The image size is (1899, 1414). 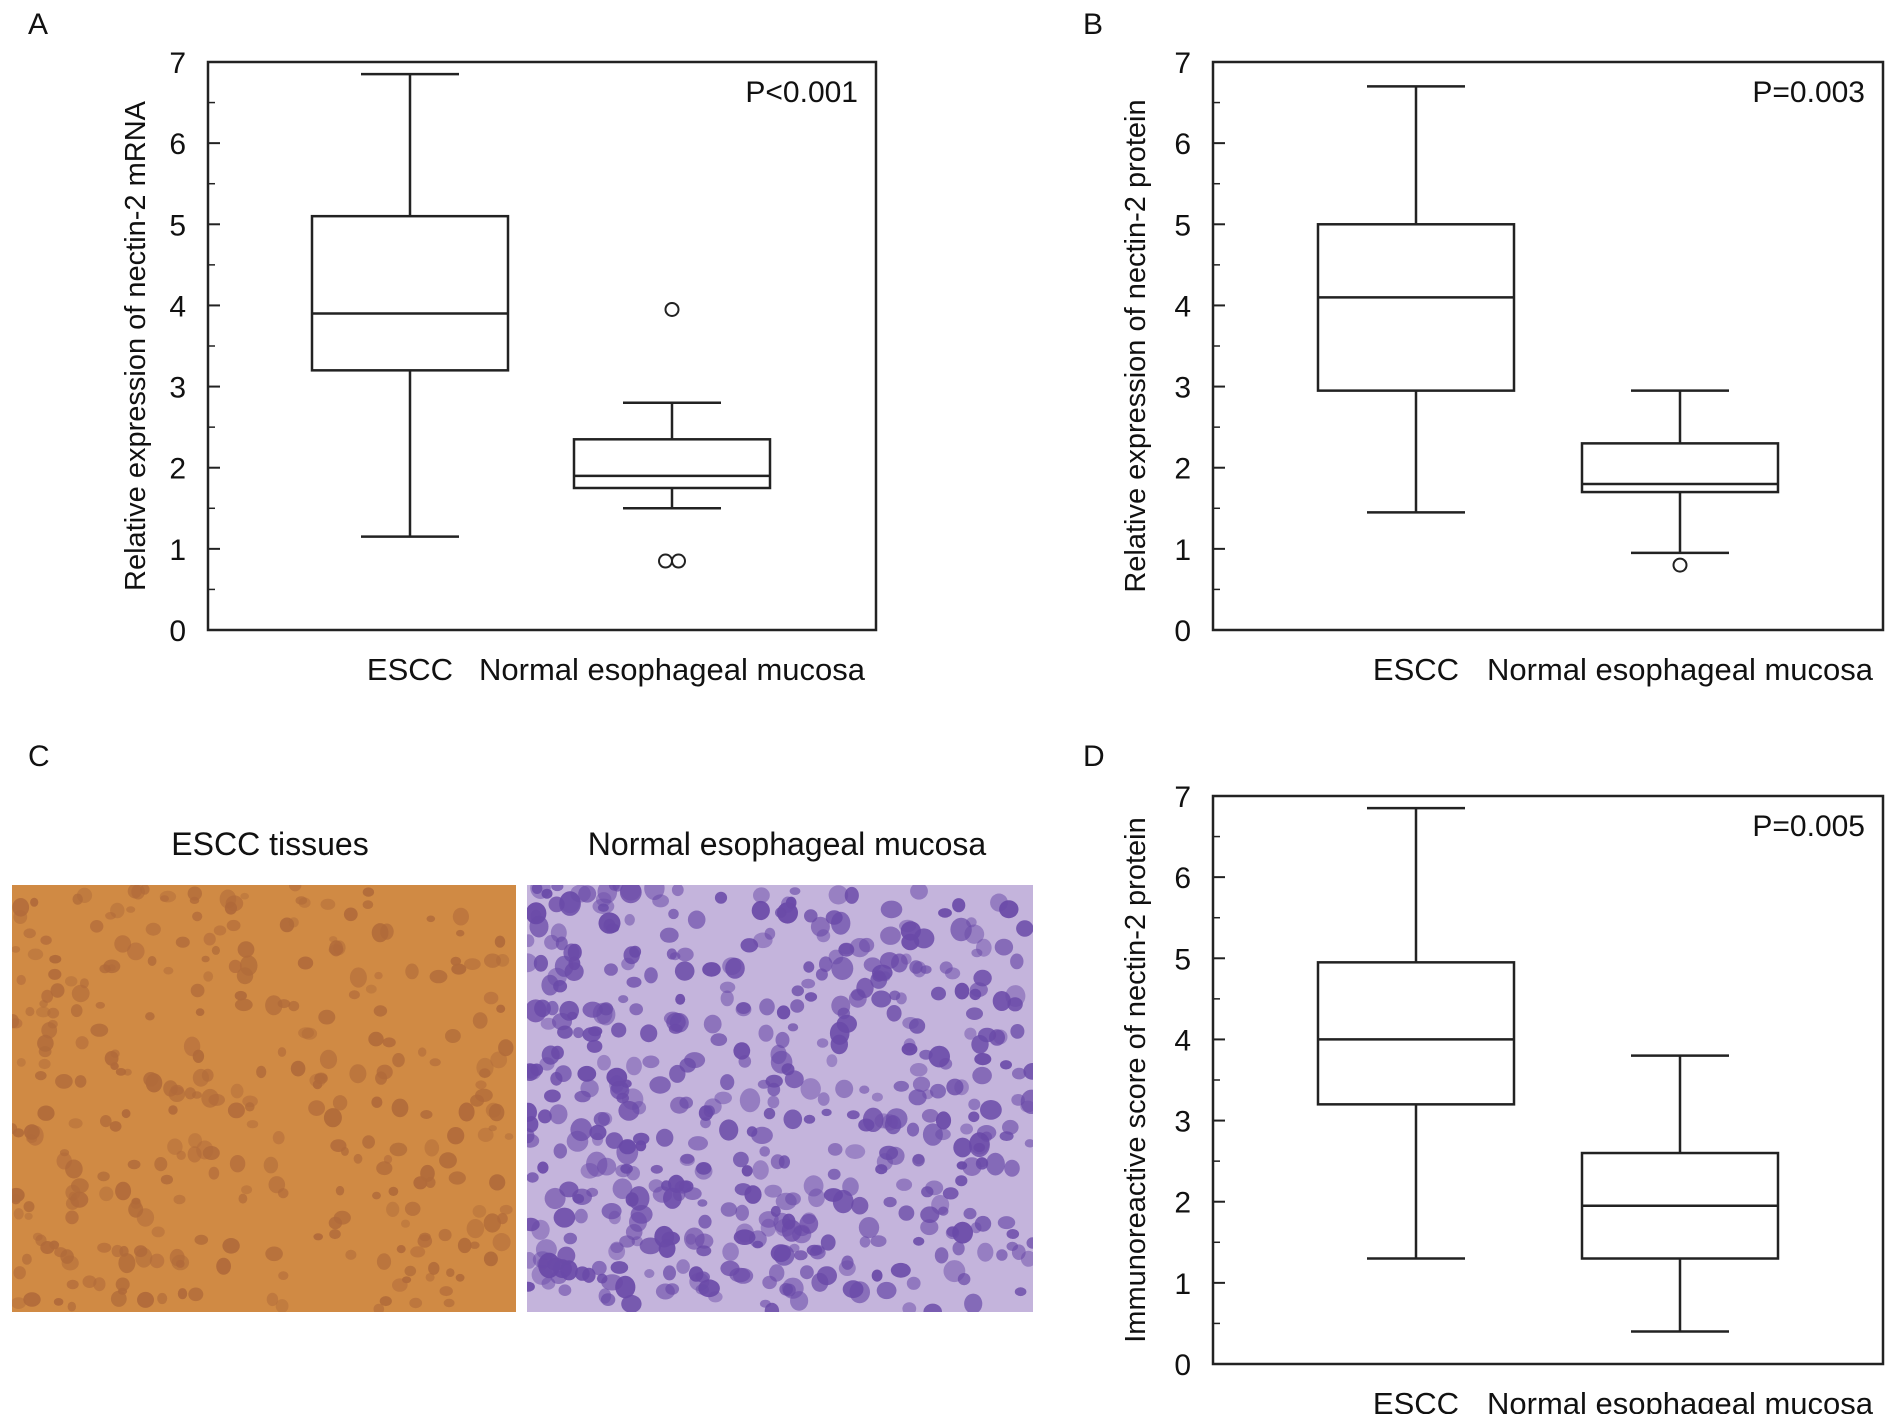 What do you see at coordinates (1548, 1080) in the screenshot?
I see `plot-frame` at bounding box center [1548, 1080].